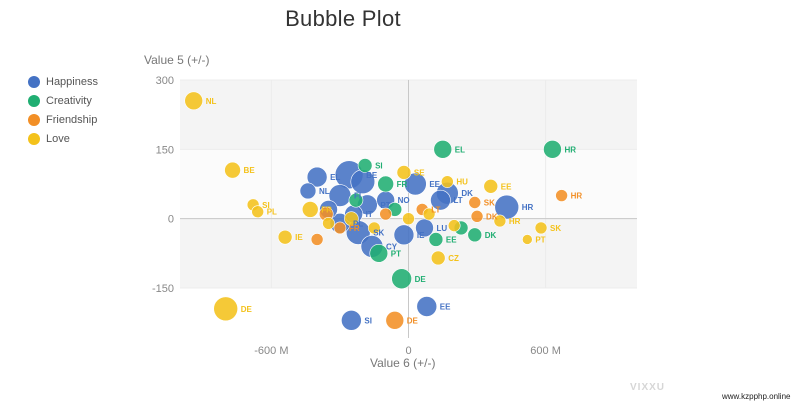  Describe the element at coordinates (402, 184) in the screenshot. I see `data-label-creativity: FR` at that location.